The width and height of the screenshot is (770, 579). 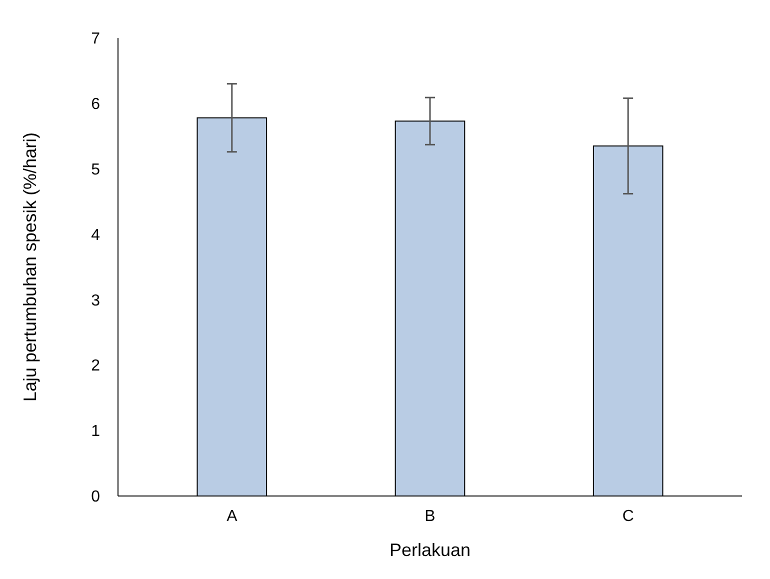 What do you see at coordinates (95, 366) in the screenshot?
I see `y-tick-label: 2` at bounding box center [95, 366].